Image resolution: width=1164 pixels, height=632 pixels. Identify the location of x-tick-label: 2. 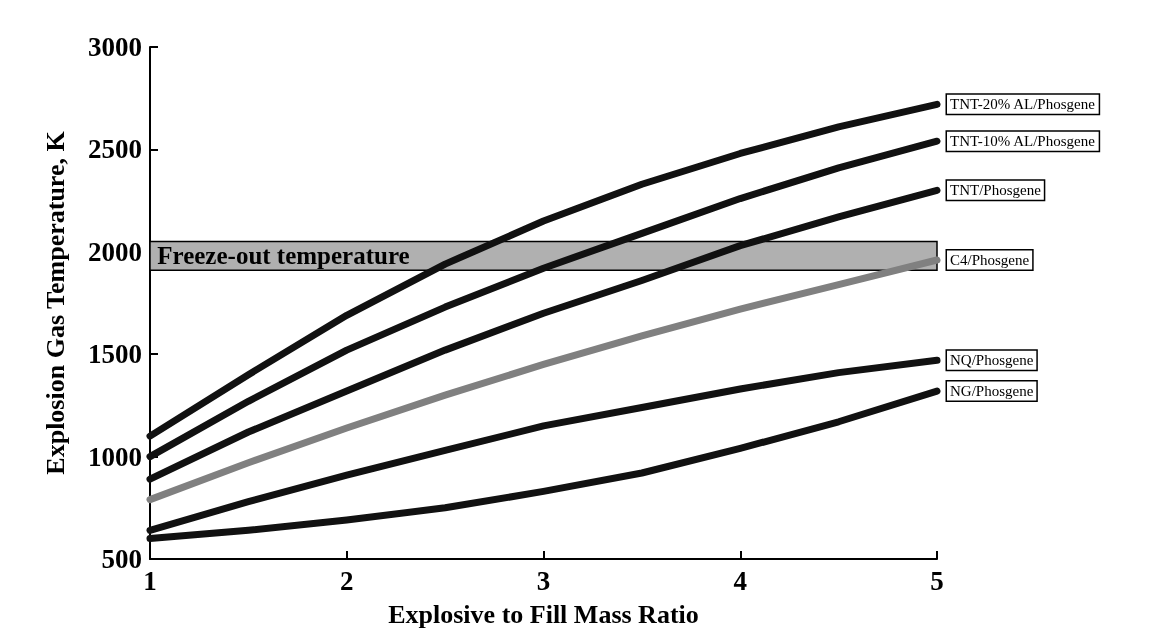
(347, 580).